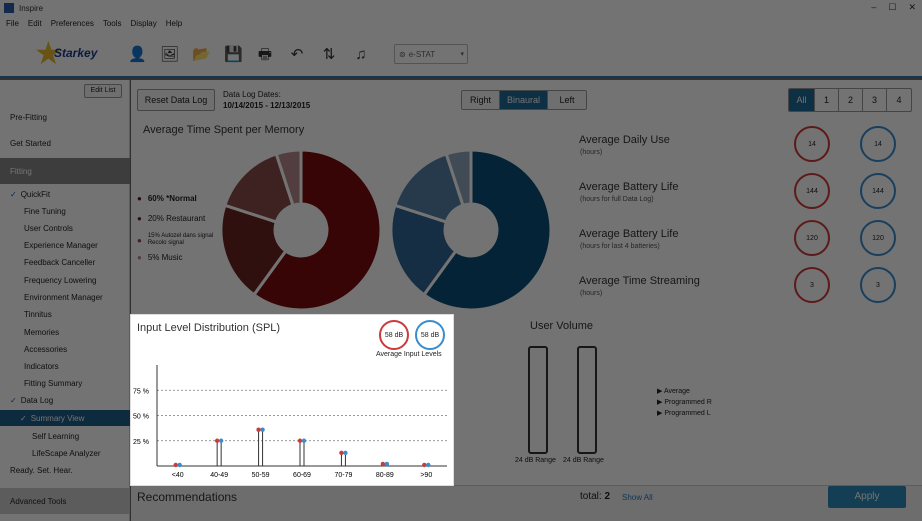 The image size is (922, 521). What do you see at coordinates (617, 199) in the screenshot?
I see `metric-subtitle: (hours for full Data Log)` at bounding box center [617, 199].